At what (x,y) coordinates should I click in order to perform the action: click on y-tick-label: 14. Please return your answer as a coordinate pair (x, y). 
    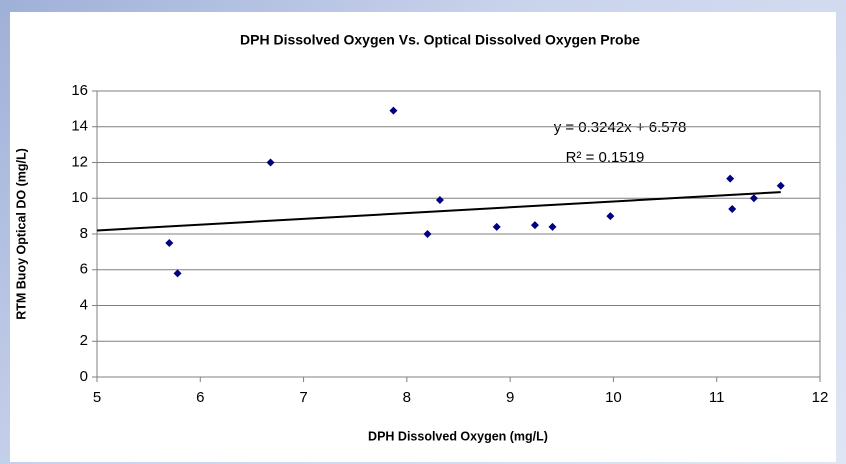
    Looking at the image, I should click on (79, 126).